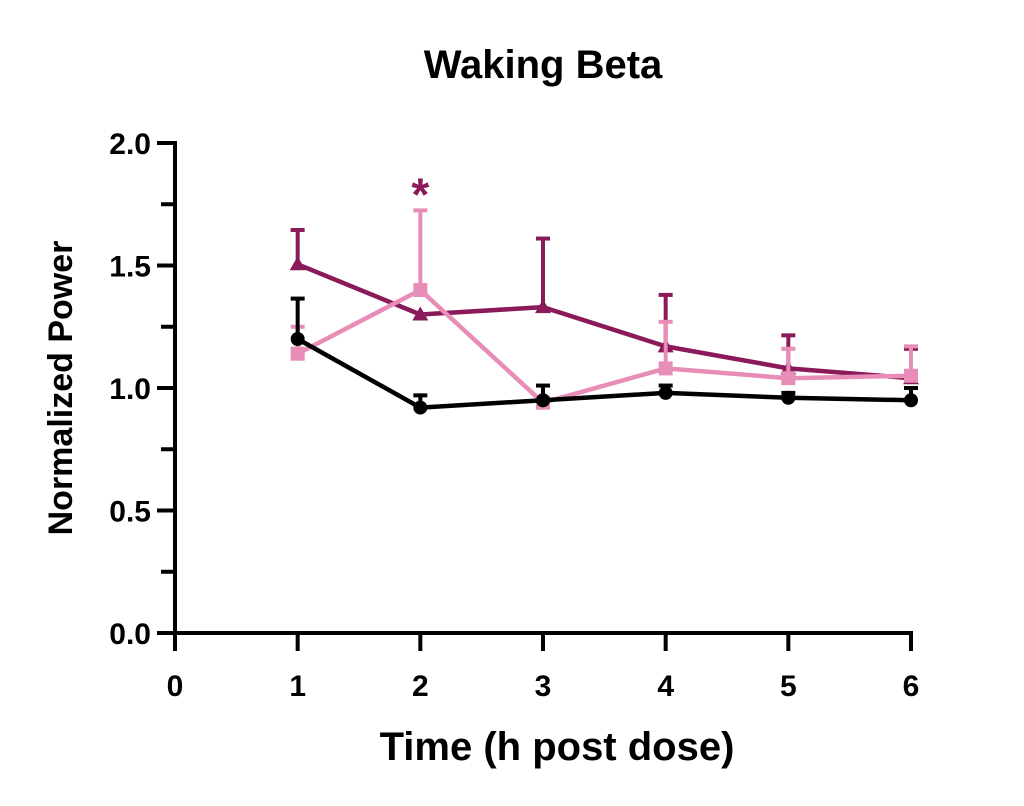  What do you see at coordinates (130, 267) in the screenshot?
I see `y-tick-label: 1.5` at bounding box center [130, 267].